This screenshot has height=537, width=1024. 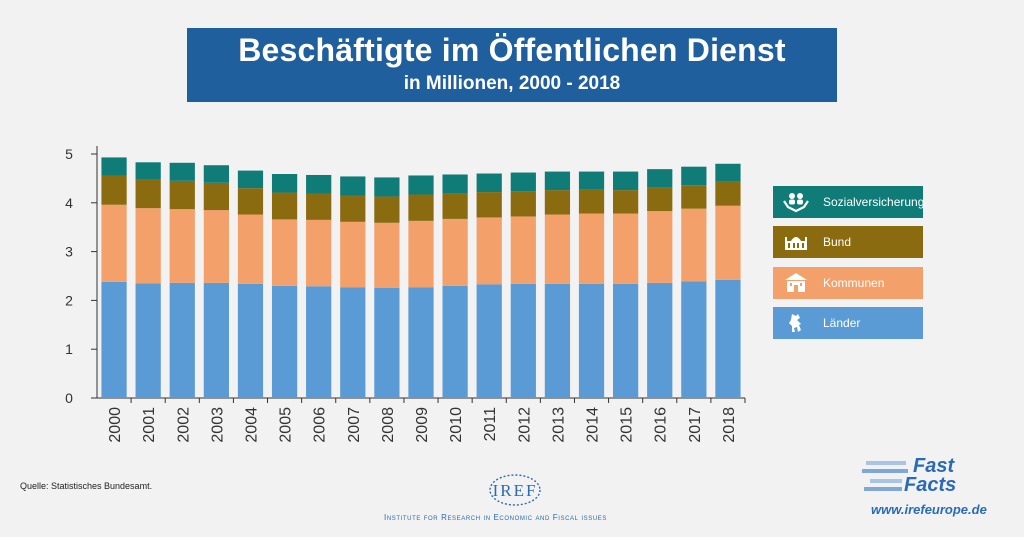 What do you see at coordinates (729, 425) in the screenshot?
I see `x-tick-label: 2018` at bounding box center [729, 425].